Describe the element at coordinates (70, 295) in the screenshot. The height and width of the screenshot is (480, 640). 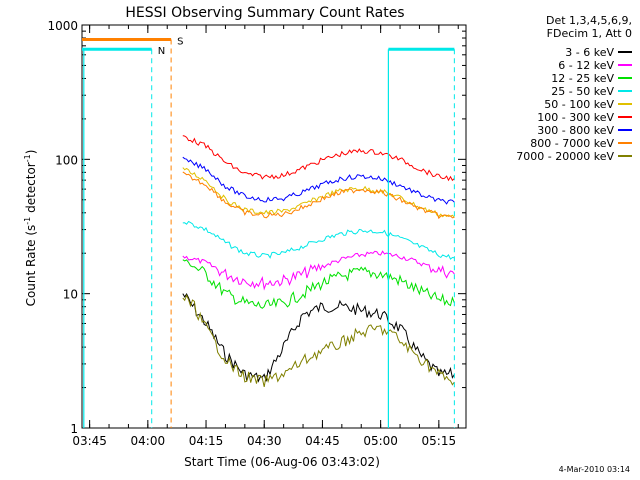
I see `y-tick-label: 10` at that location.